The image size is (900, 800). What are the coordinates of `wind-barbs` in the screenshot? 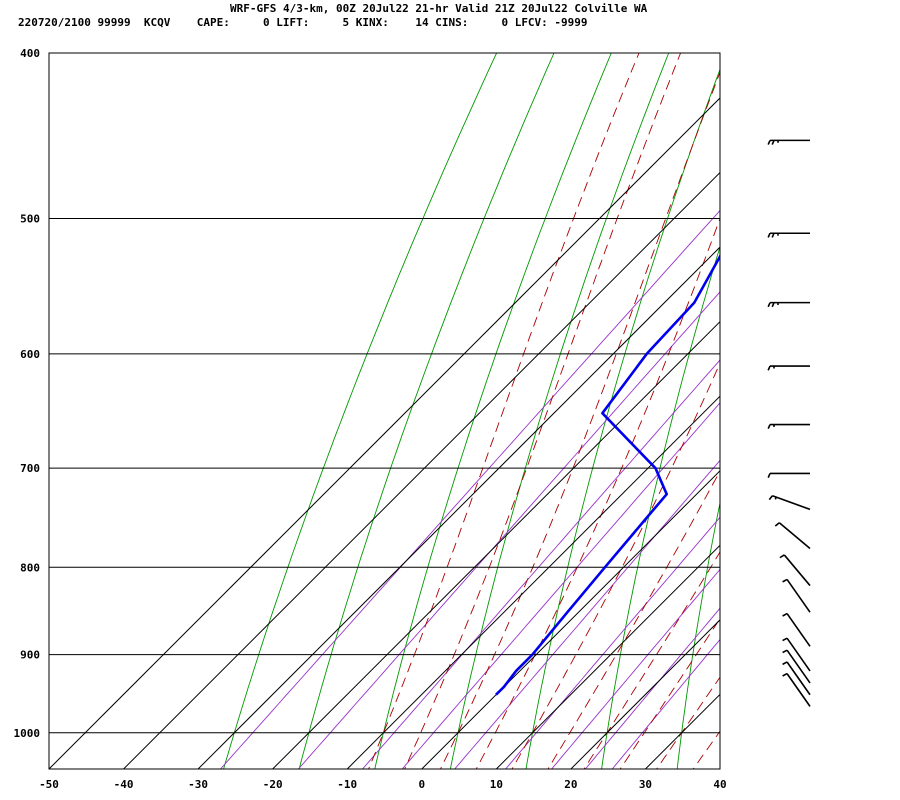 It's located at (789, 423).